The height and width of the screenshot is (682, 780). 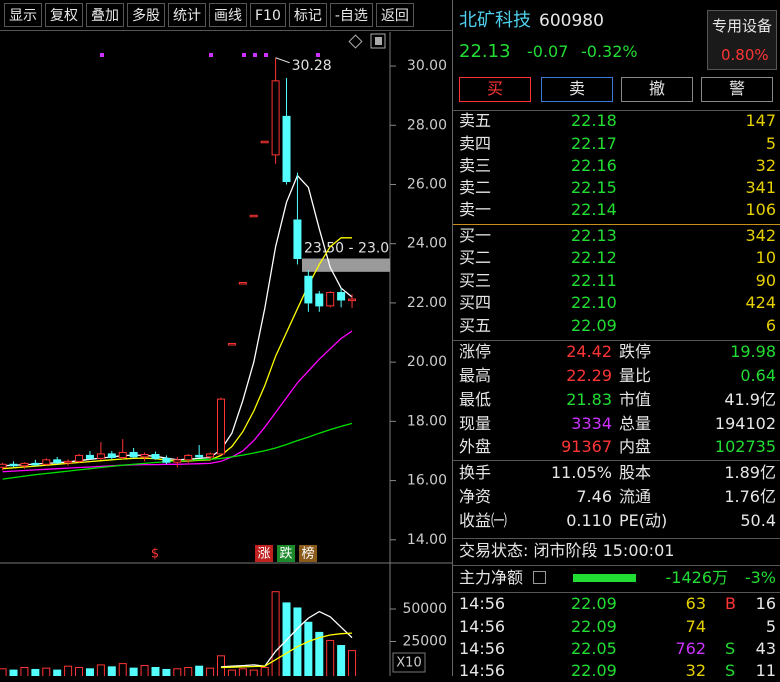 I want to click on order-button-label: 撤, so click(x=657, y=88).